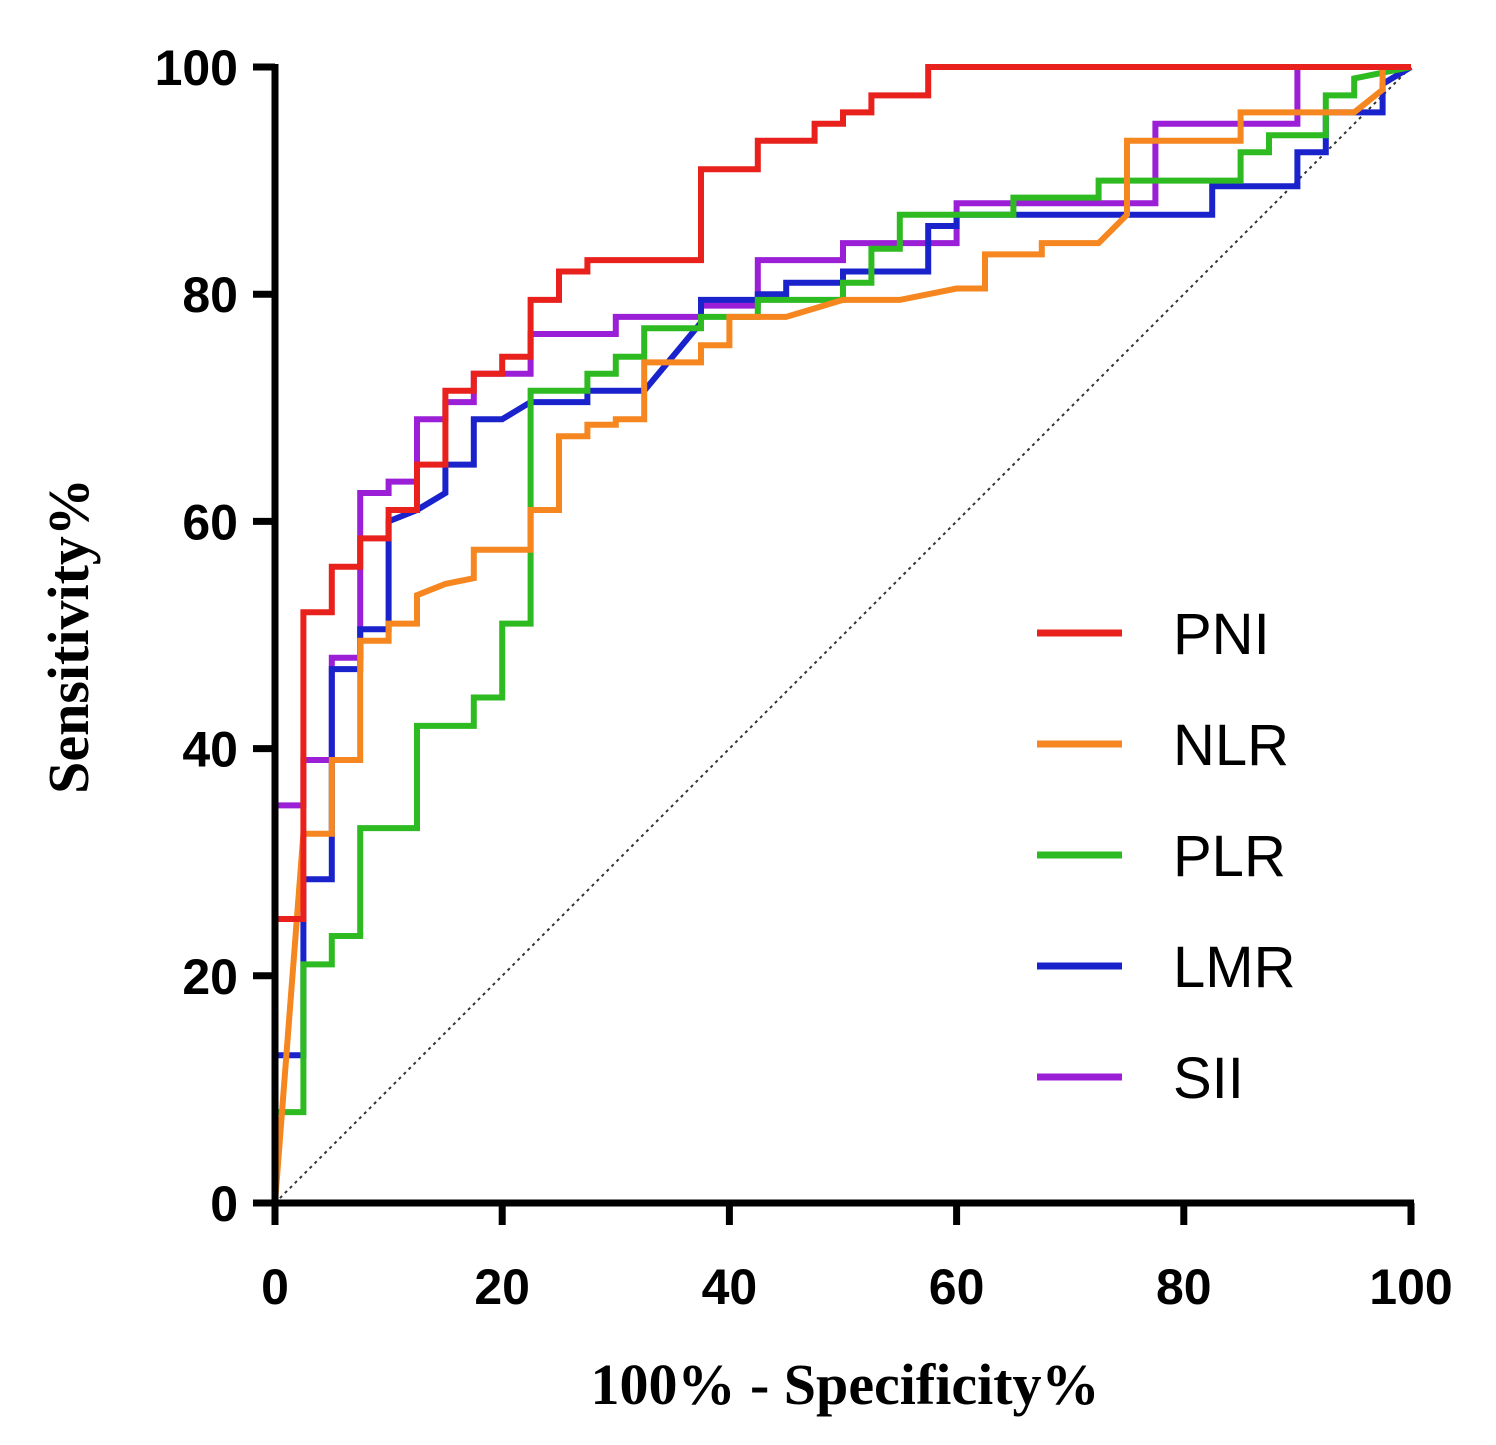 This screenshot has width=1496, height=1445. What do you see at coordinates (210, 750) in the screenshot?
I see `y-tick-label: 40` at bounding box center [210, 750].